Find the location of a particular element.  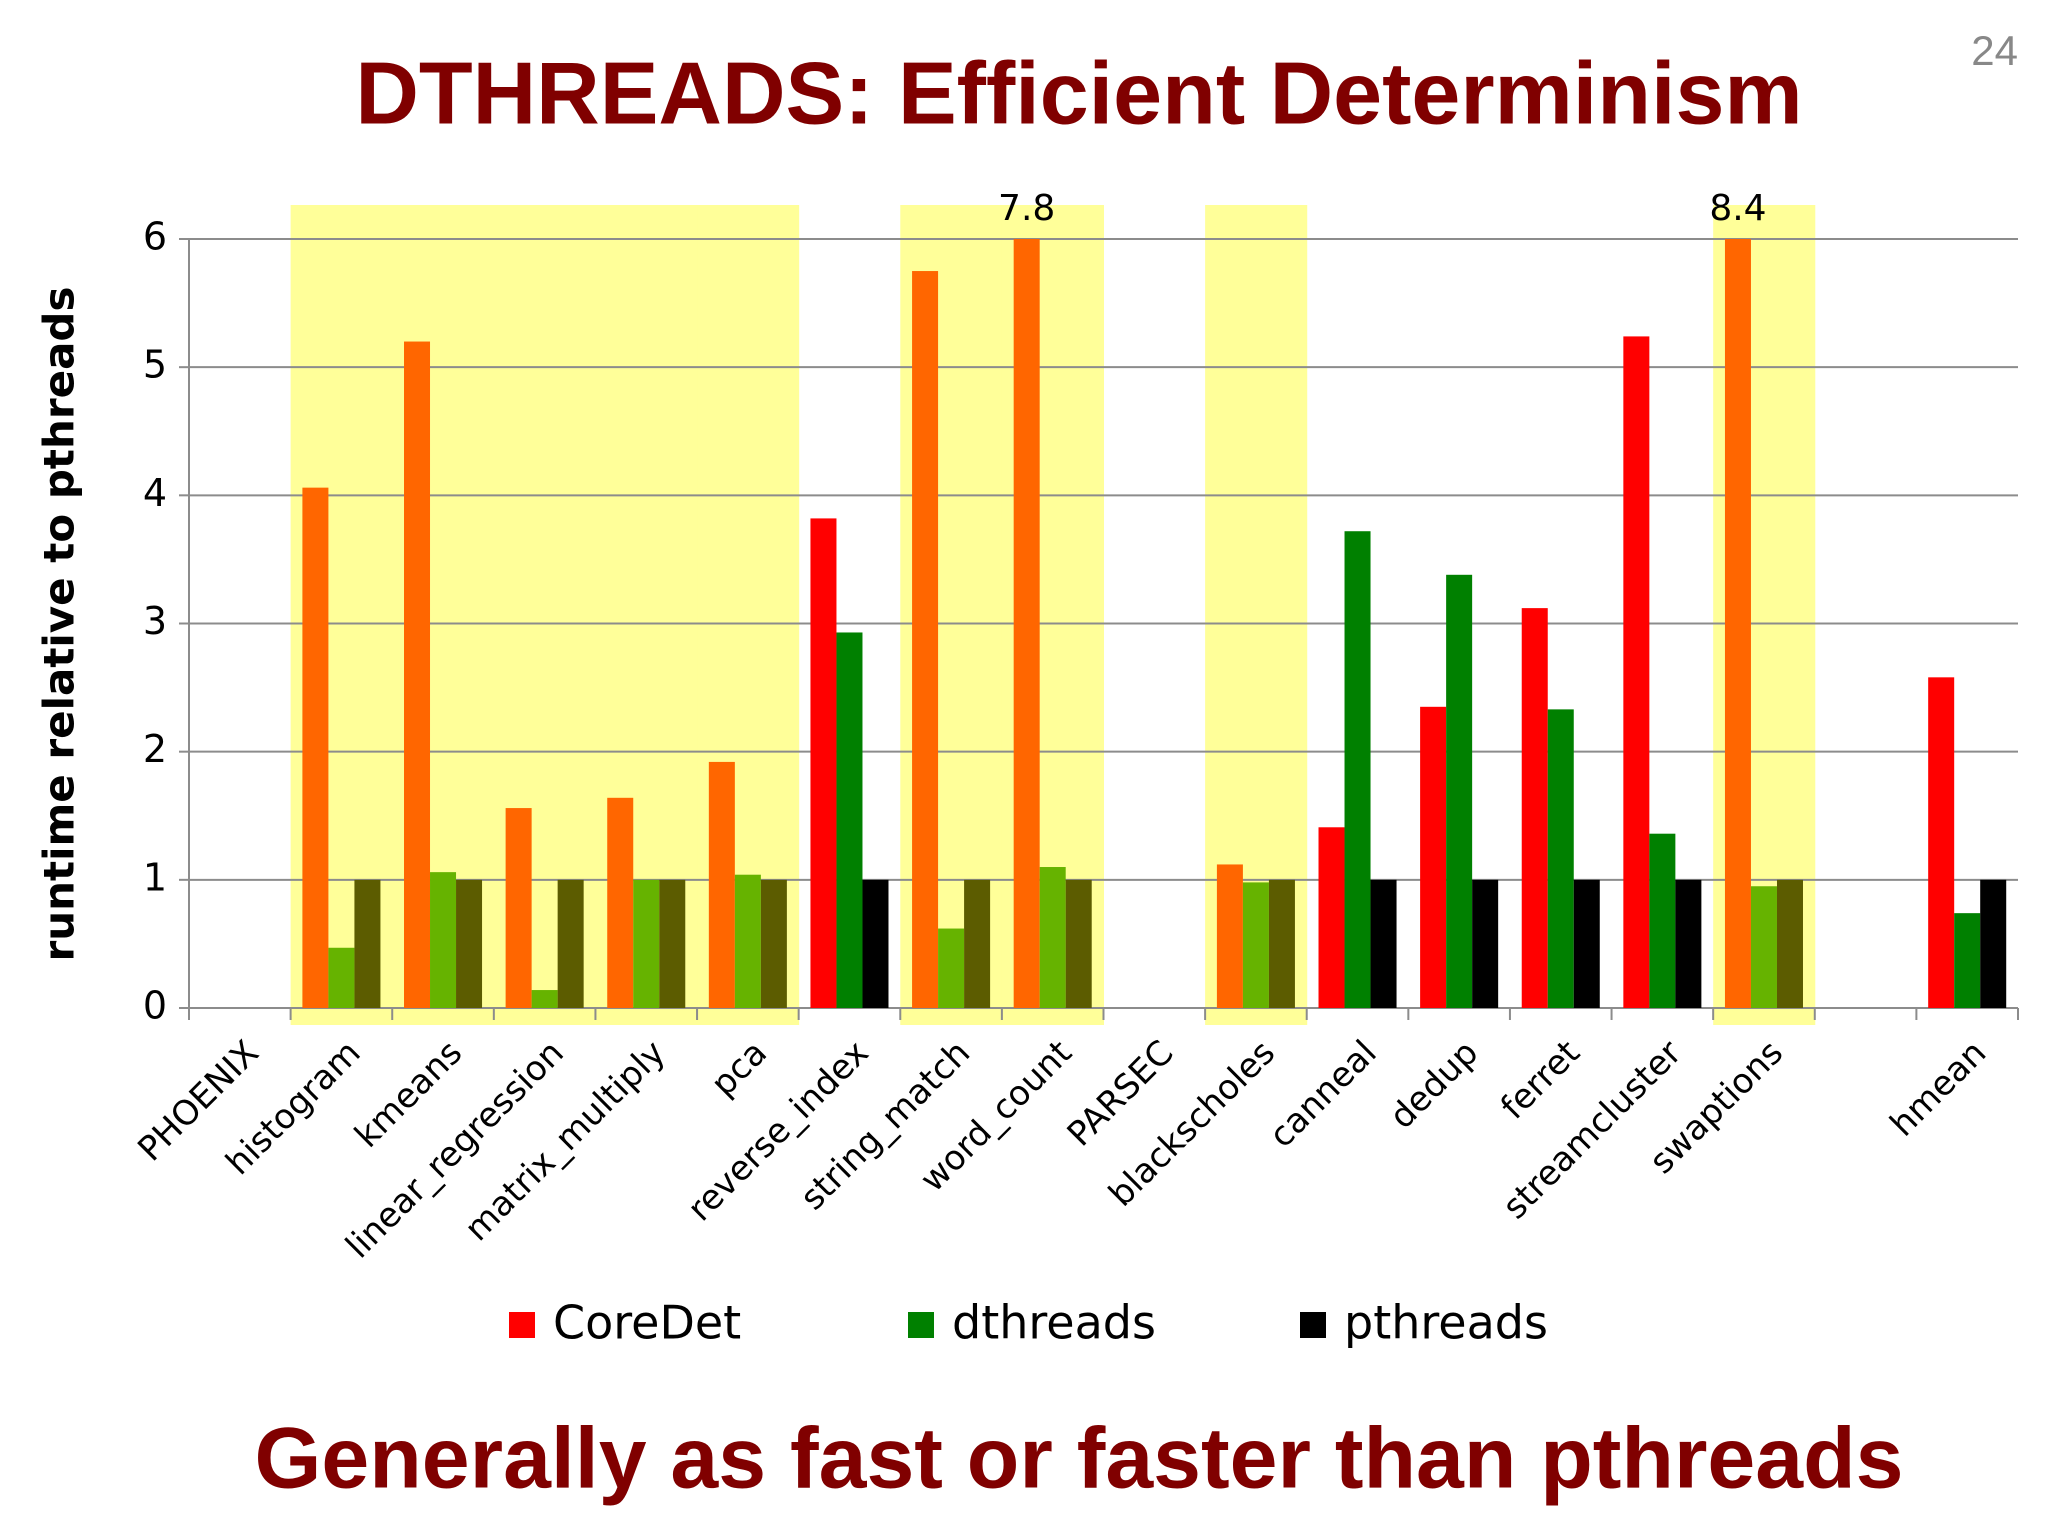

x-tick-label: ferret is located at coordinates (1540, 1080).